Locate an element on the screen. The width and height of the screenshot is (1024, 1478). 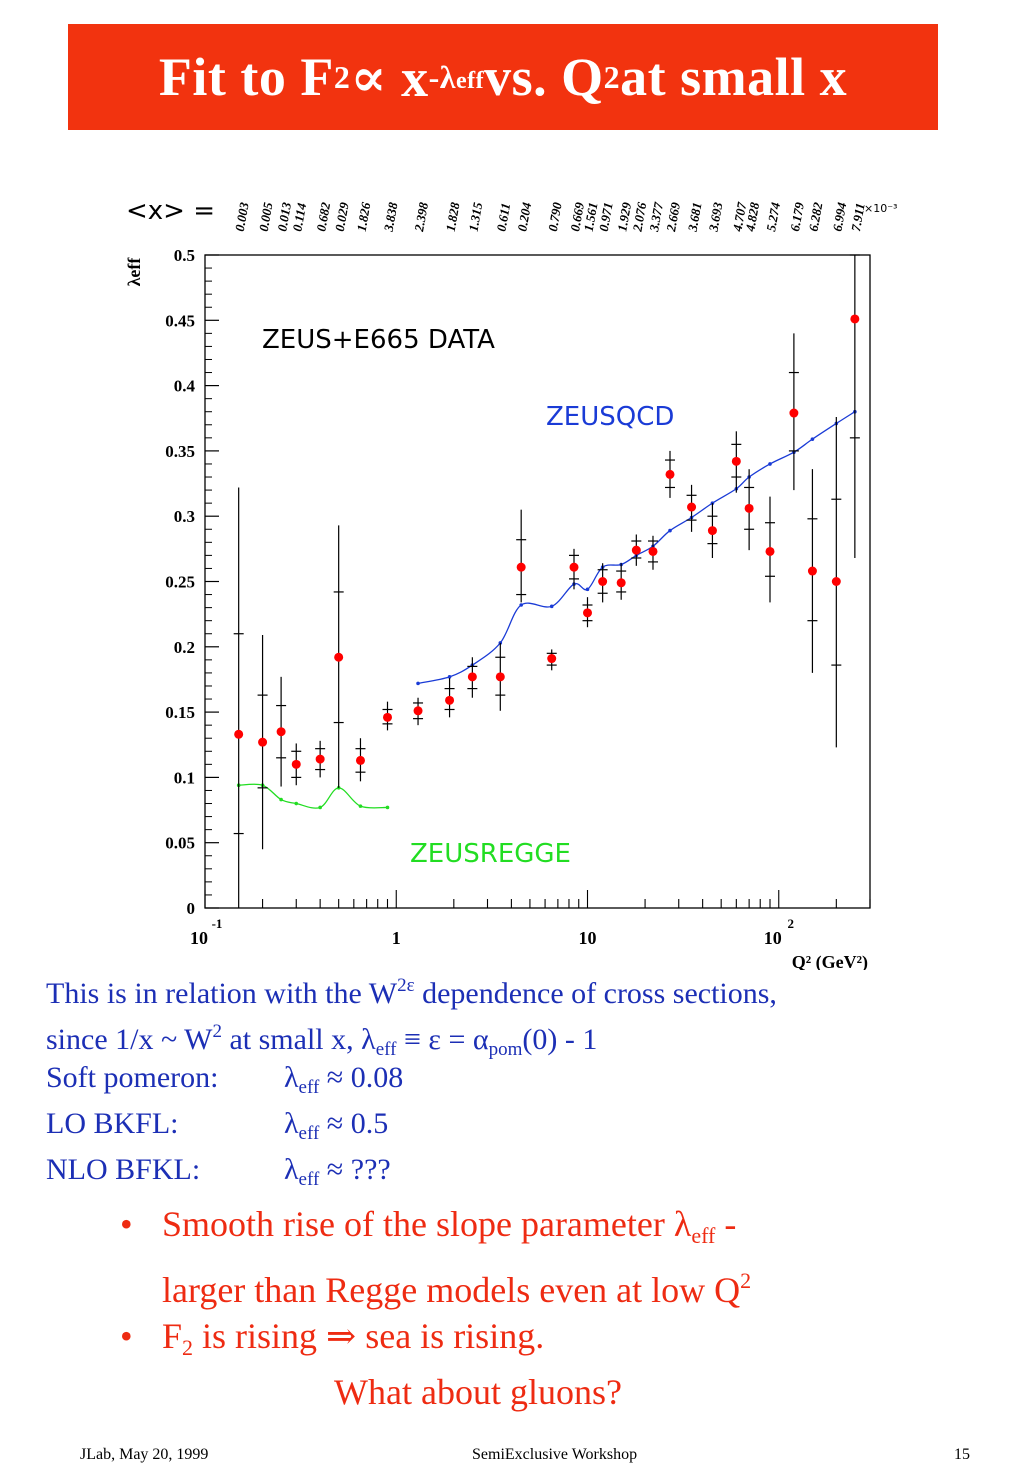
x-value-header: 0.611 is located at coordinates (503, 217).